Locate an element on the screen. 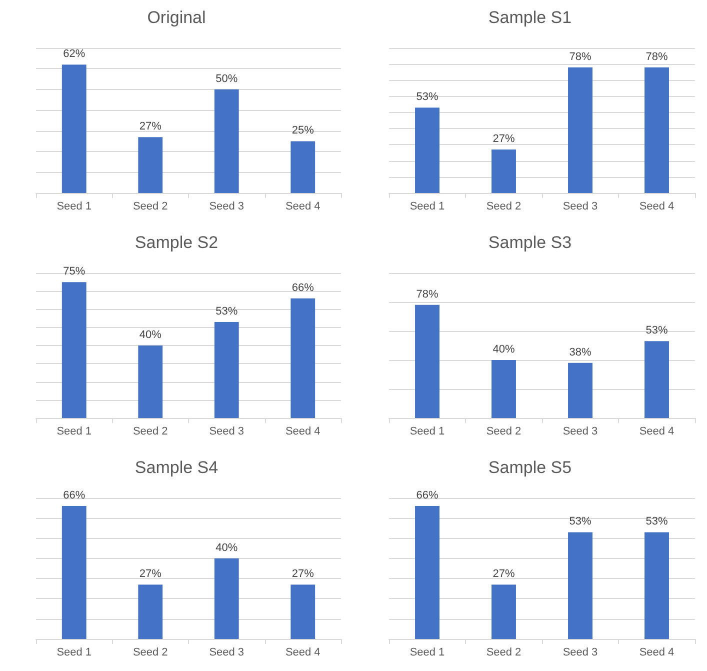  chart-title: Sample S3 is located at coordinates (530, 242).